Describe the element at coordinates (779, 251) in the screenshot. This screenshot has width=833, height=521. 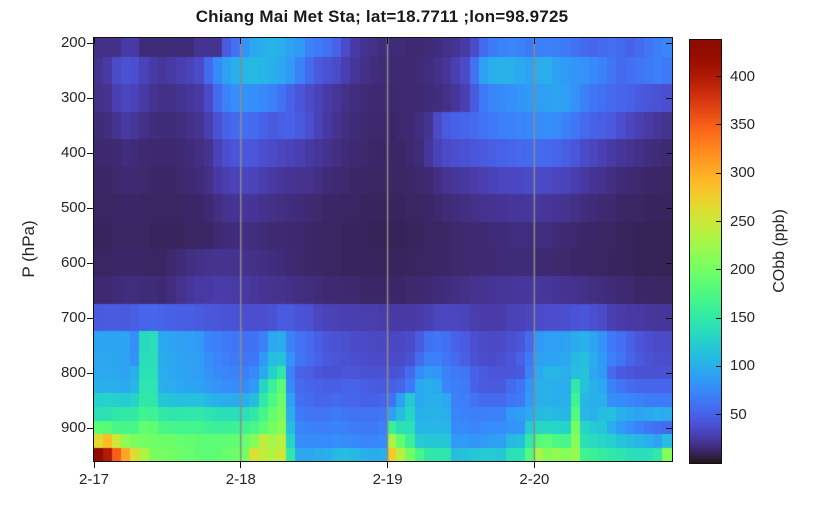
I see `colorbar-label: CObb (ppb)` at that location.